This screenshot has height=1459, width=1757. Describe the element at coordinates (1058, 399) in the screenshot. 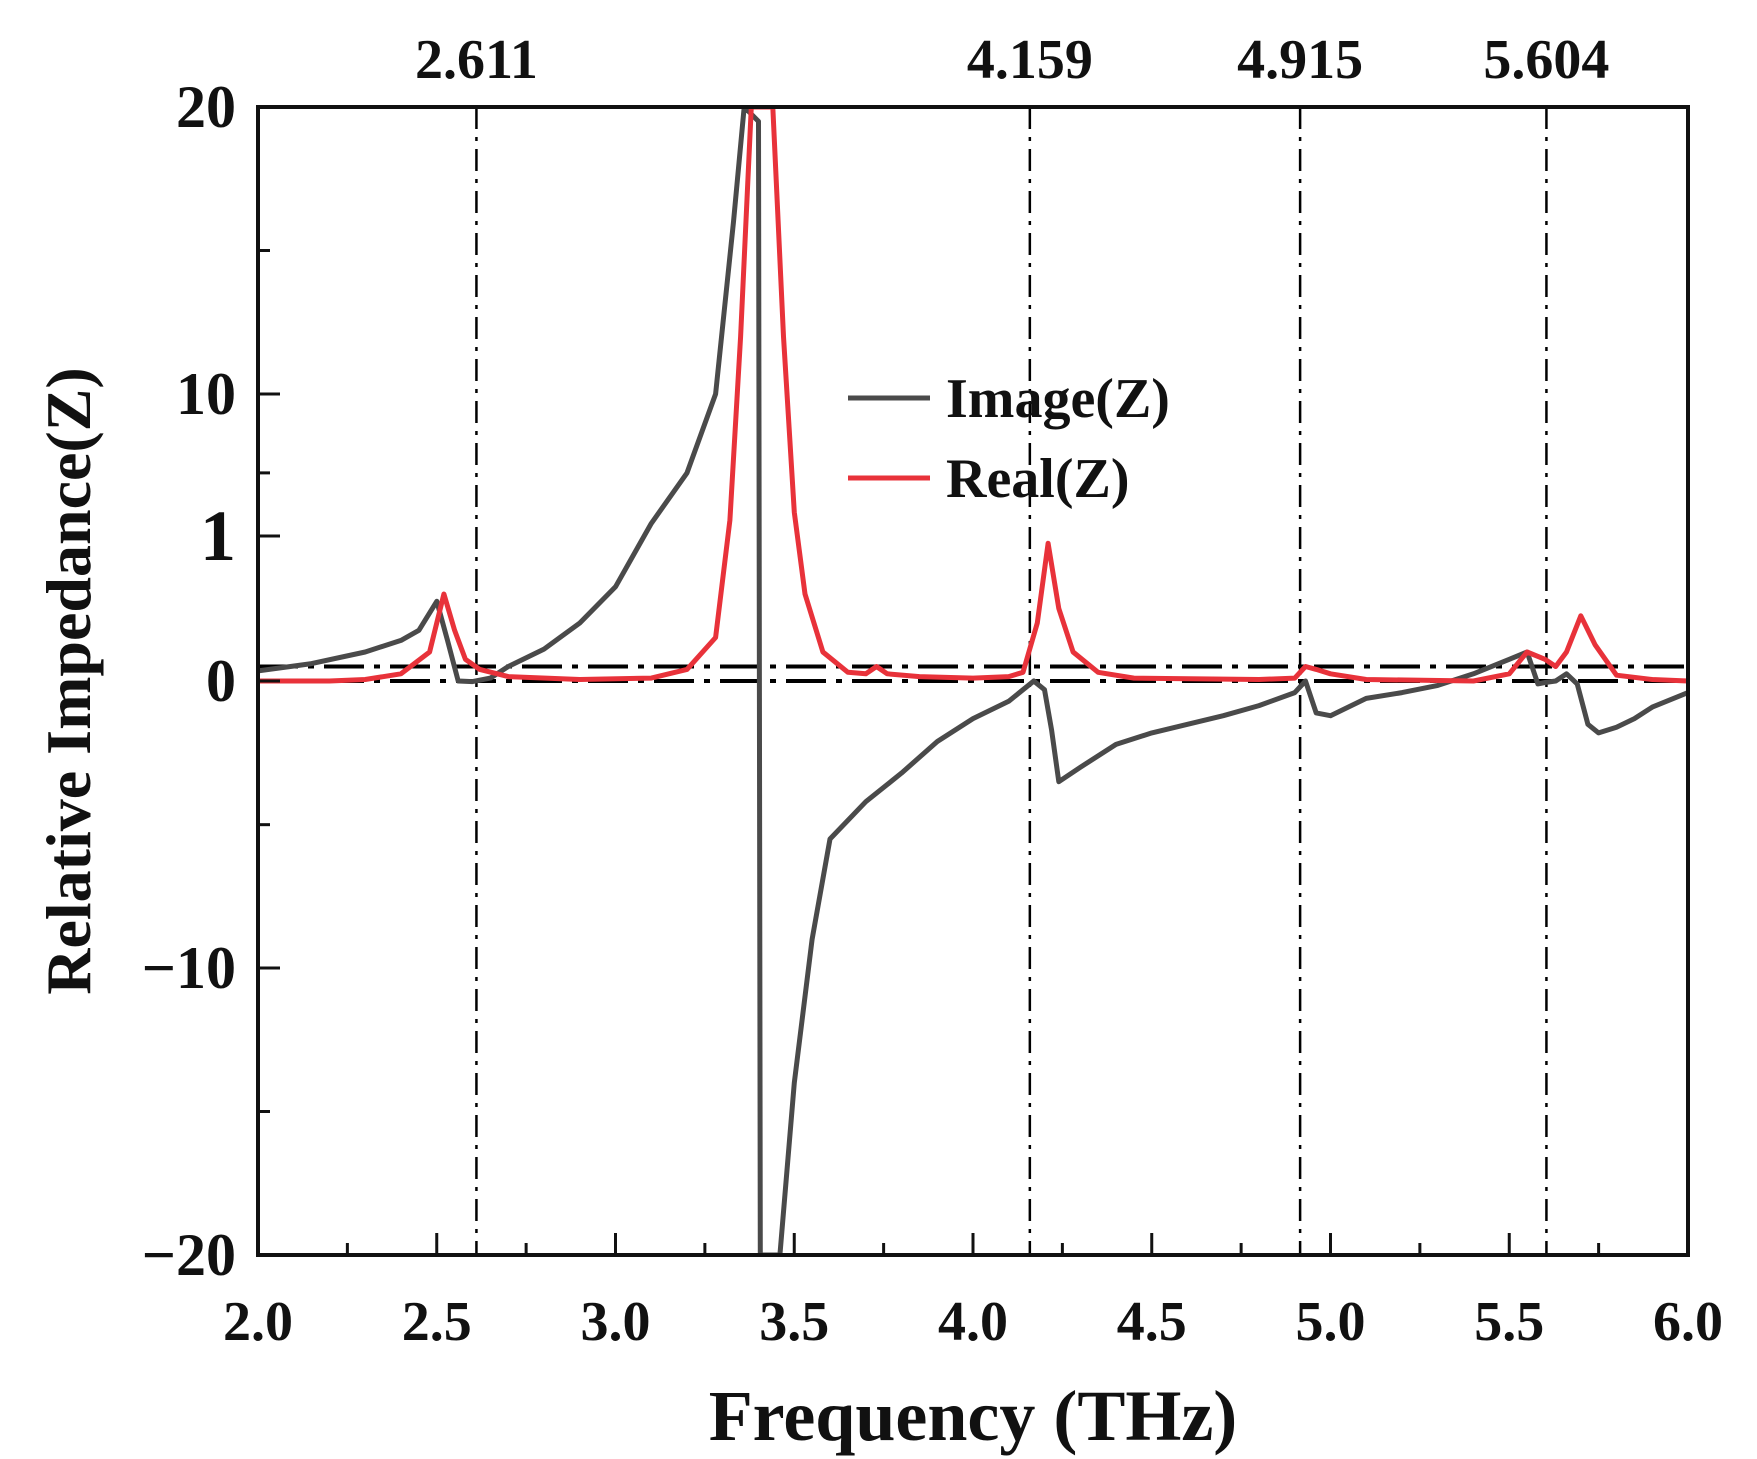

I see `legend-label-image-z: Image(Z)` at that location.